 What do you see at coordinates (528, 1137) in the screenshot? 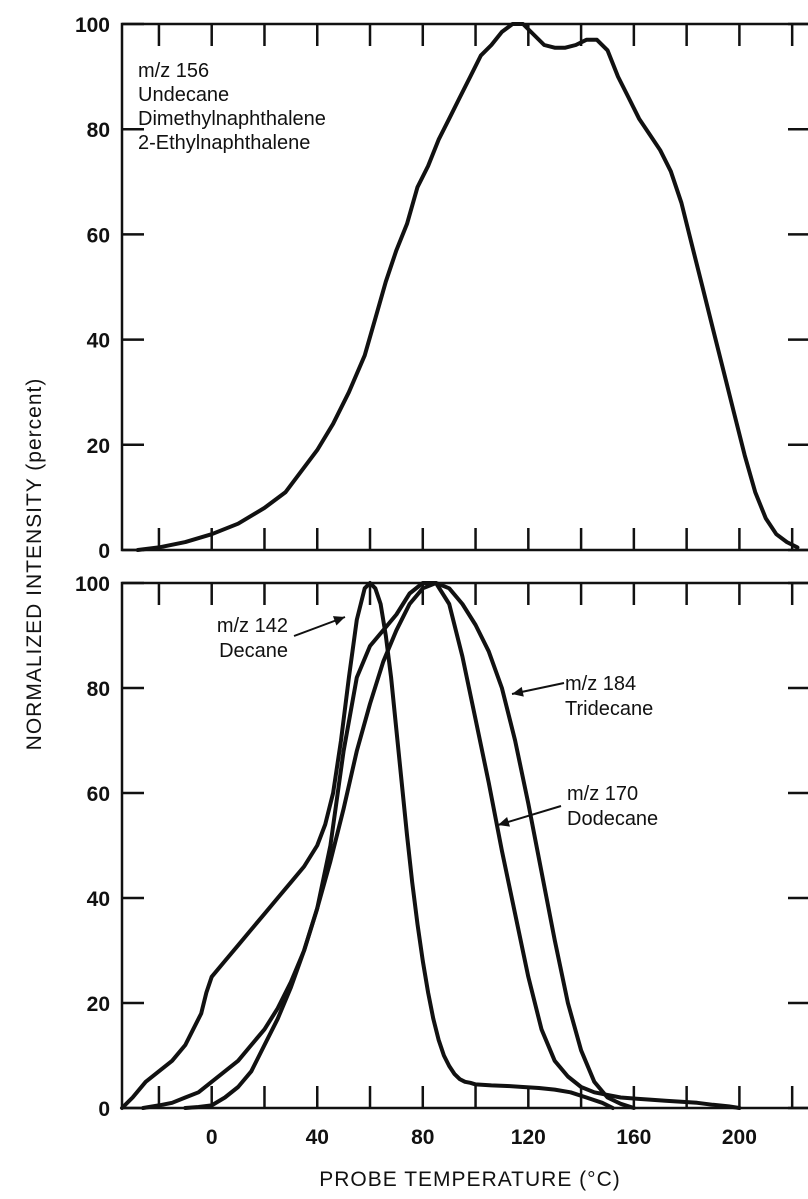
I see `x-tick-label: 120` at bounding box center [528, 1137].